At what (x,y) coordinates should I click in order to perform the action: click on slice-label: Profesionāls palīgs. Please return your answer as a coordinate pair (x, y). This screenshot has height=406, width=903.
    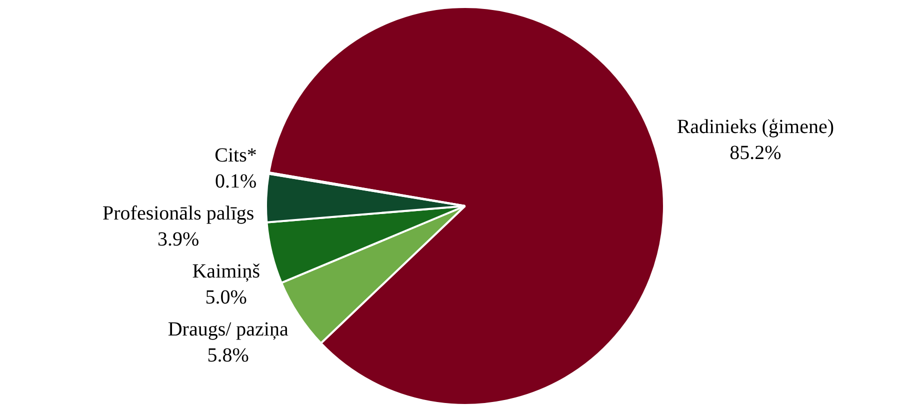
    Looking at the image, I should click on (178, 213).